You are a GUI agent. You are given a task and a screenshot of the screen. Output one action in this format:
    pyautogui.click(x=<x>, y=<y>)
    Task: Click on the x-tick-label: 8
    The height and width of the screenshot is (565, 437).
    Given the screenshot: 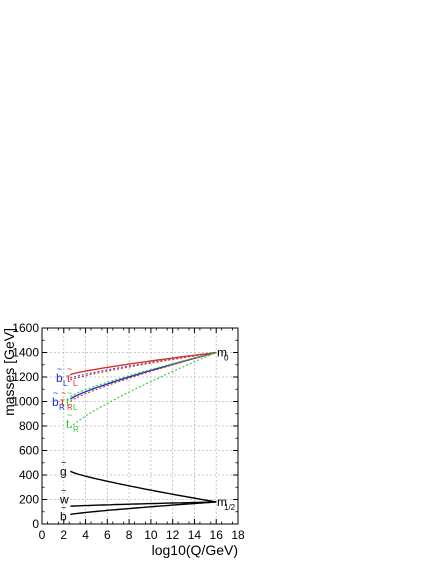 What is the action you would take?
    pyautogui.click(x=129, y=535)
    